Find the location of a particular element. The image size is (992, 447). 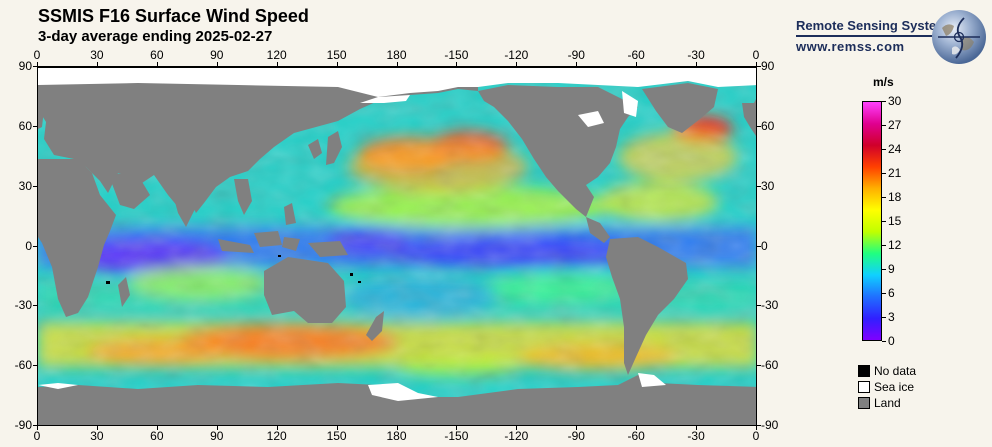

y-tick-label-right: 60 is located at coordinates (768, 125).